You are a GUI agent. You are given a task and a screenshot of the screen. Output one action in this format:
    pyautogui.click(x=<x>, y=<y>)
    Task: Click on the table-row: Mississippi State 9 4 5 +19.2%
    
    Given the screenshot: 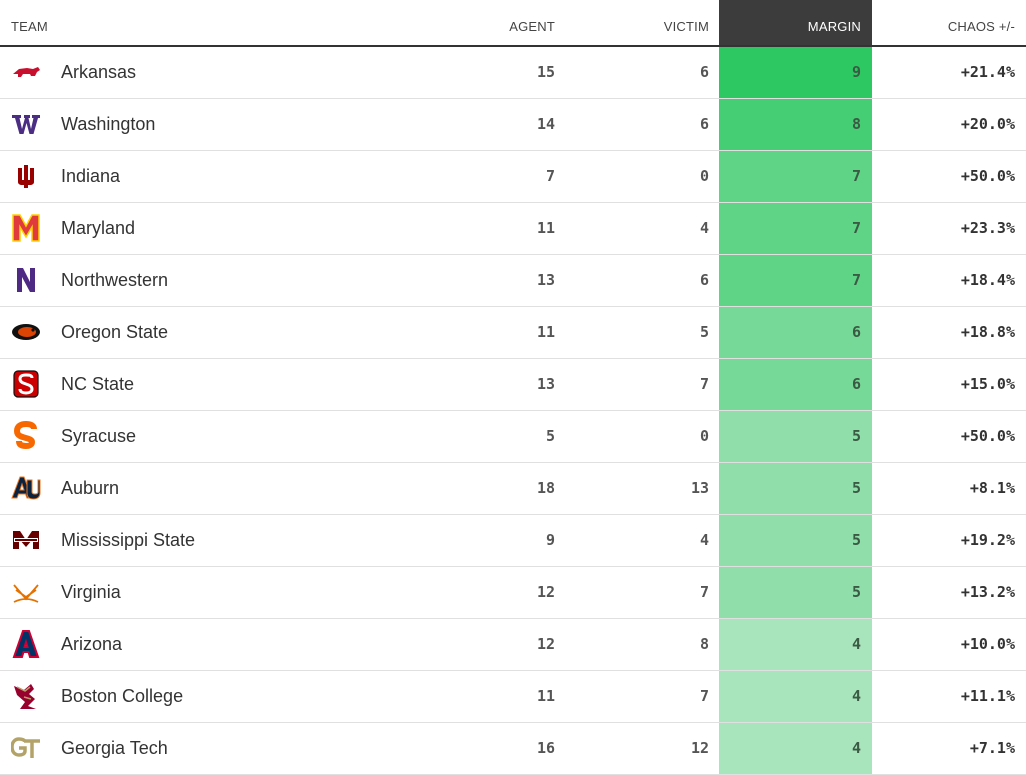 What is the action you would take?
    pyautogui.click(x=513, y=541)
    